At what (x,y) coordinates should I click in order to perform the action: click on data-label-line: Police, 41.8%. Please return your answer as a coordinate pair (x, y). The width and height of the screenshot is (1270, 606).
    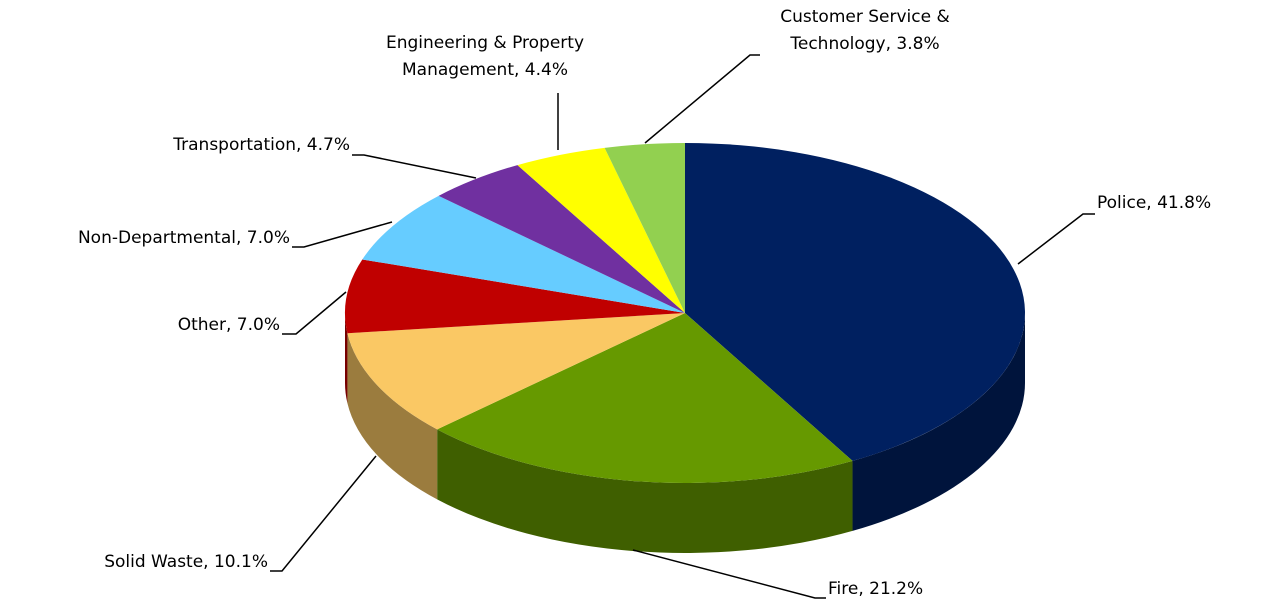
    Looking at the image, I should click on (1154, 203).